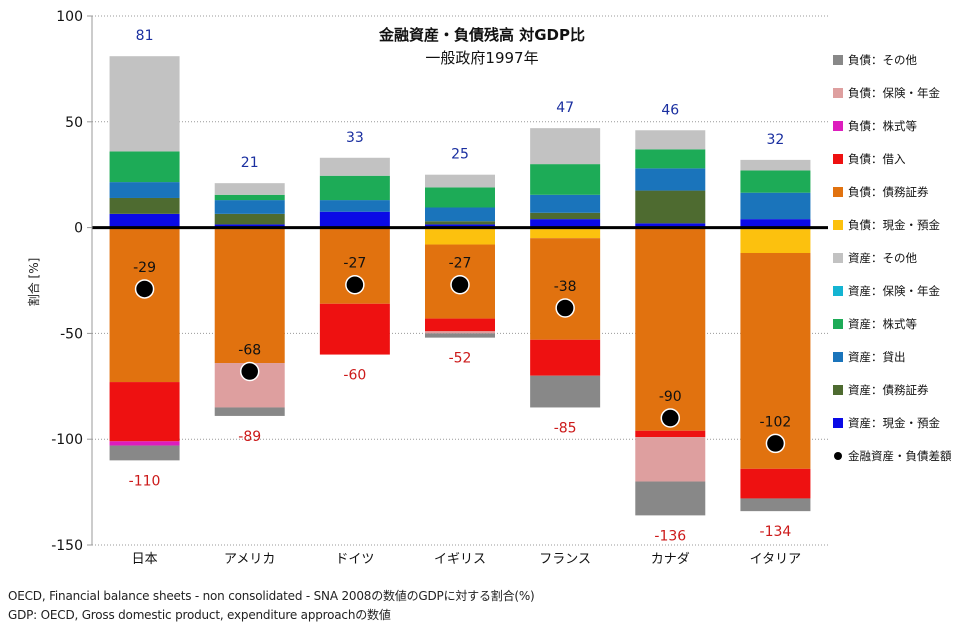  What do you see at coordinates (894, 225) in the screenshot?
I see `legend-label: 負債：現金・預金` at bounding box center [894, 225].